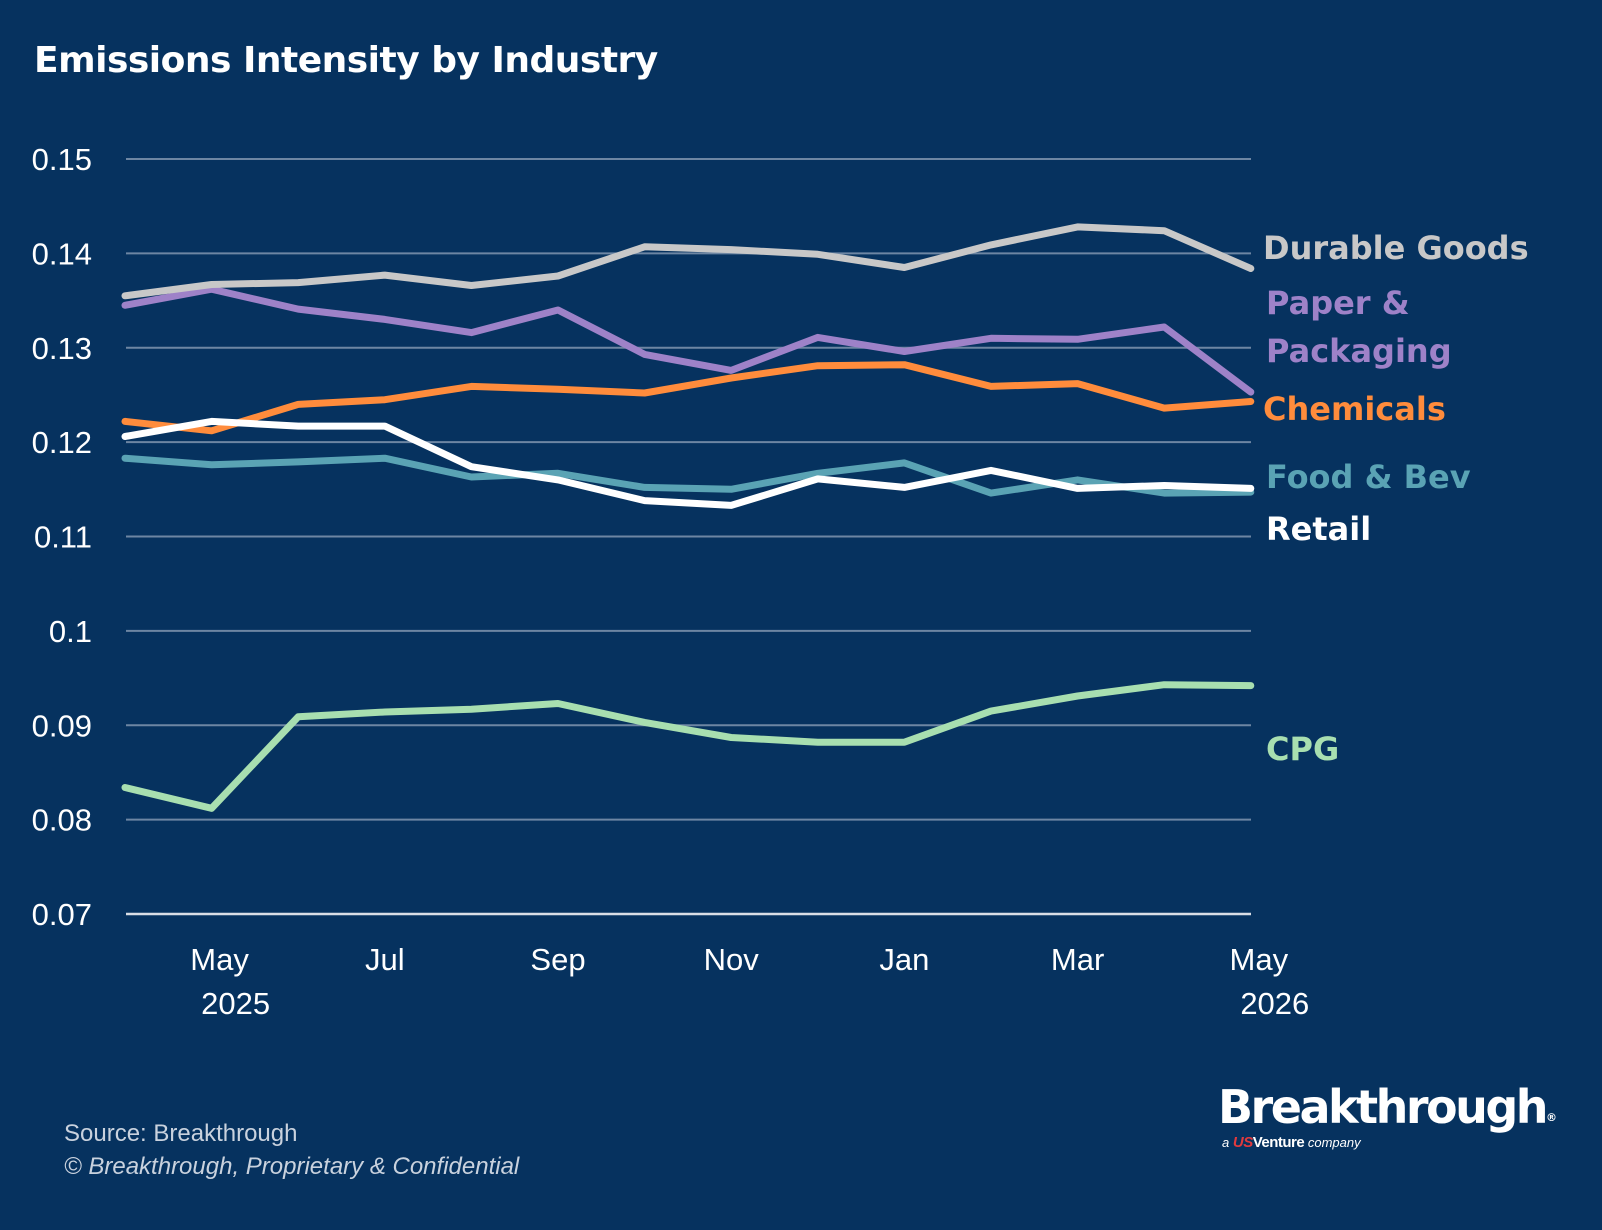 This screenshot has width=1602, height=1230. I want to click on chart-title: Emissions Intensity by Industry, so click(346, 60).